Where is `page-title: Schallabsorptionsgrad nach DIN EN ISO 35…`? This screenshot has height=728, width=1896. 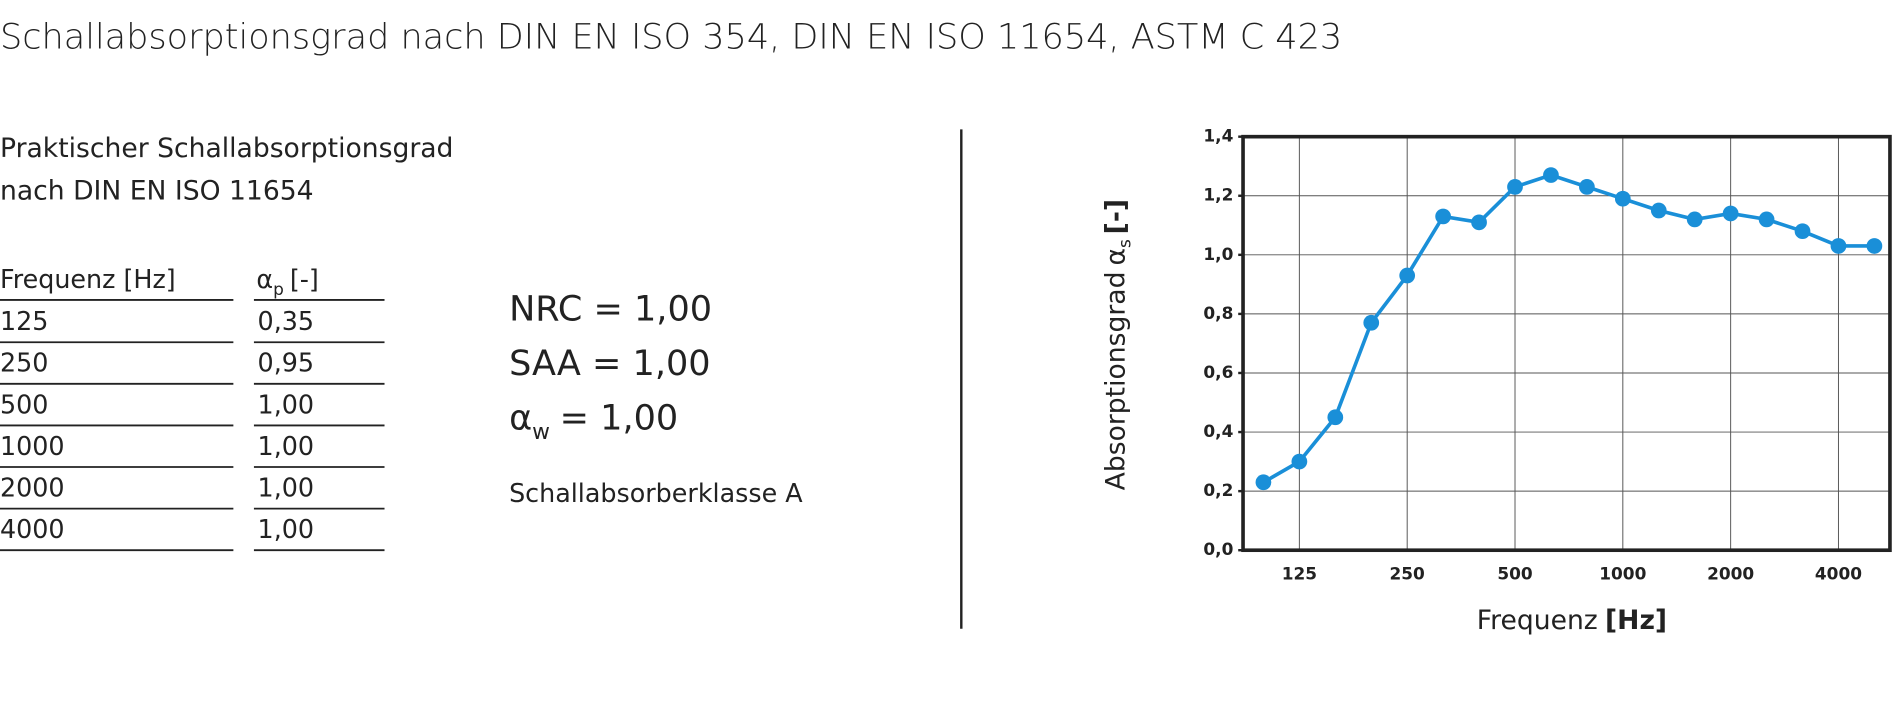
page-title: Schallabsorptionsgrad nach DIN EN ISO 35… is located at coordinates (671, 36).